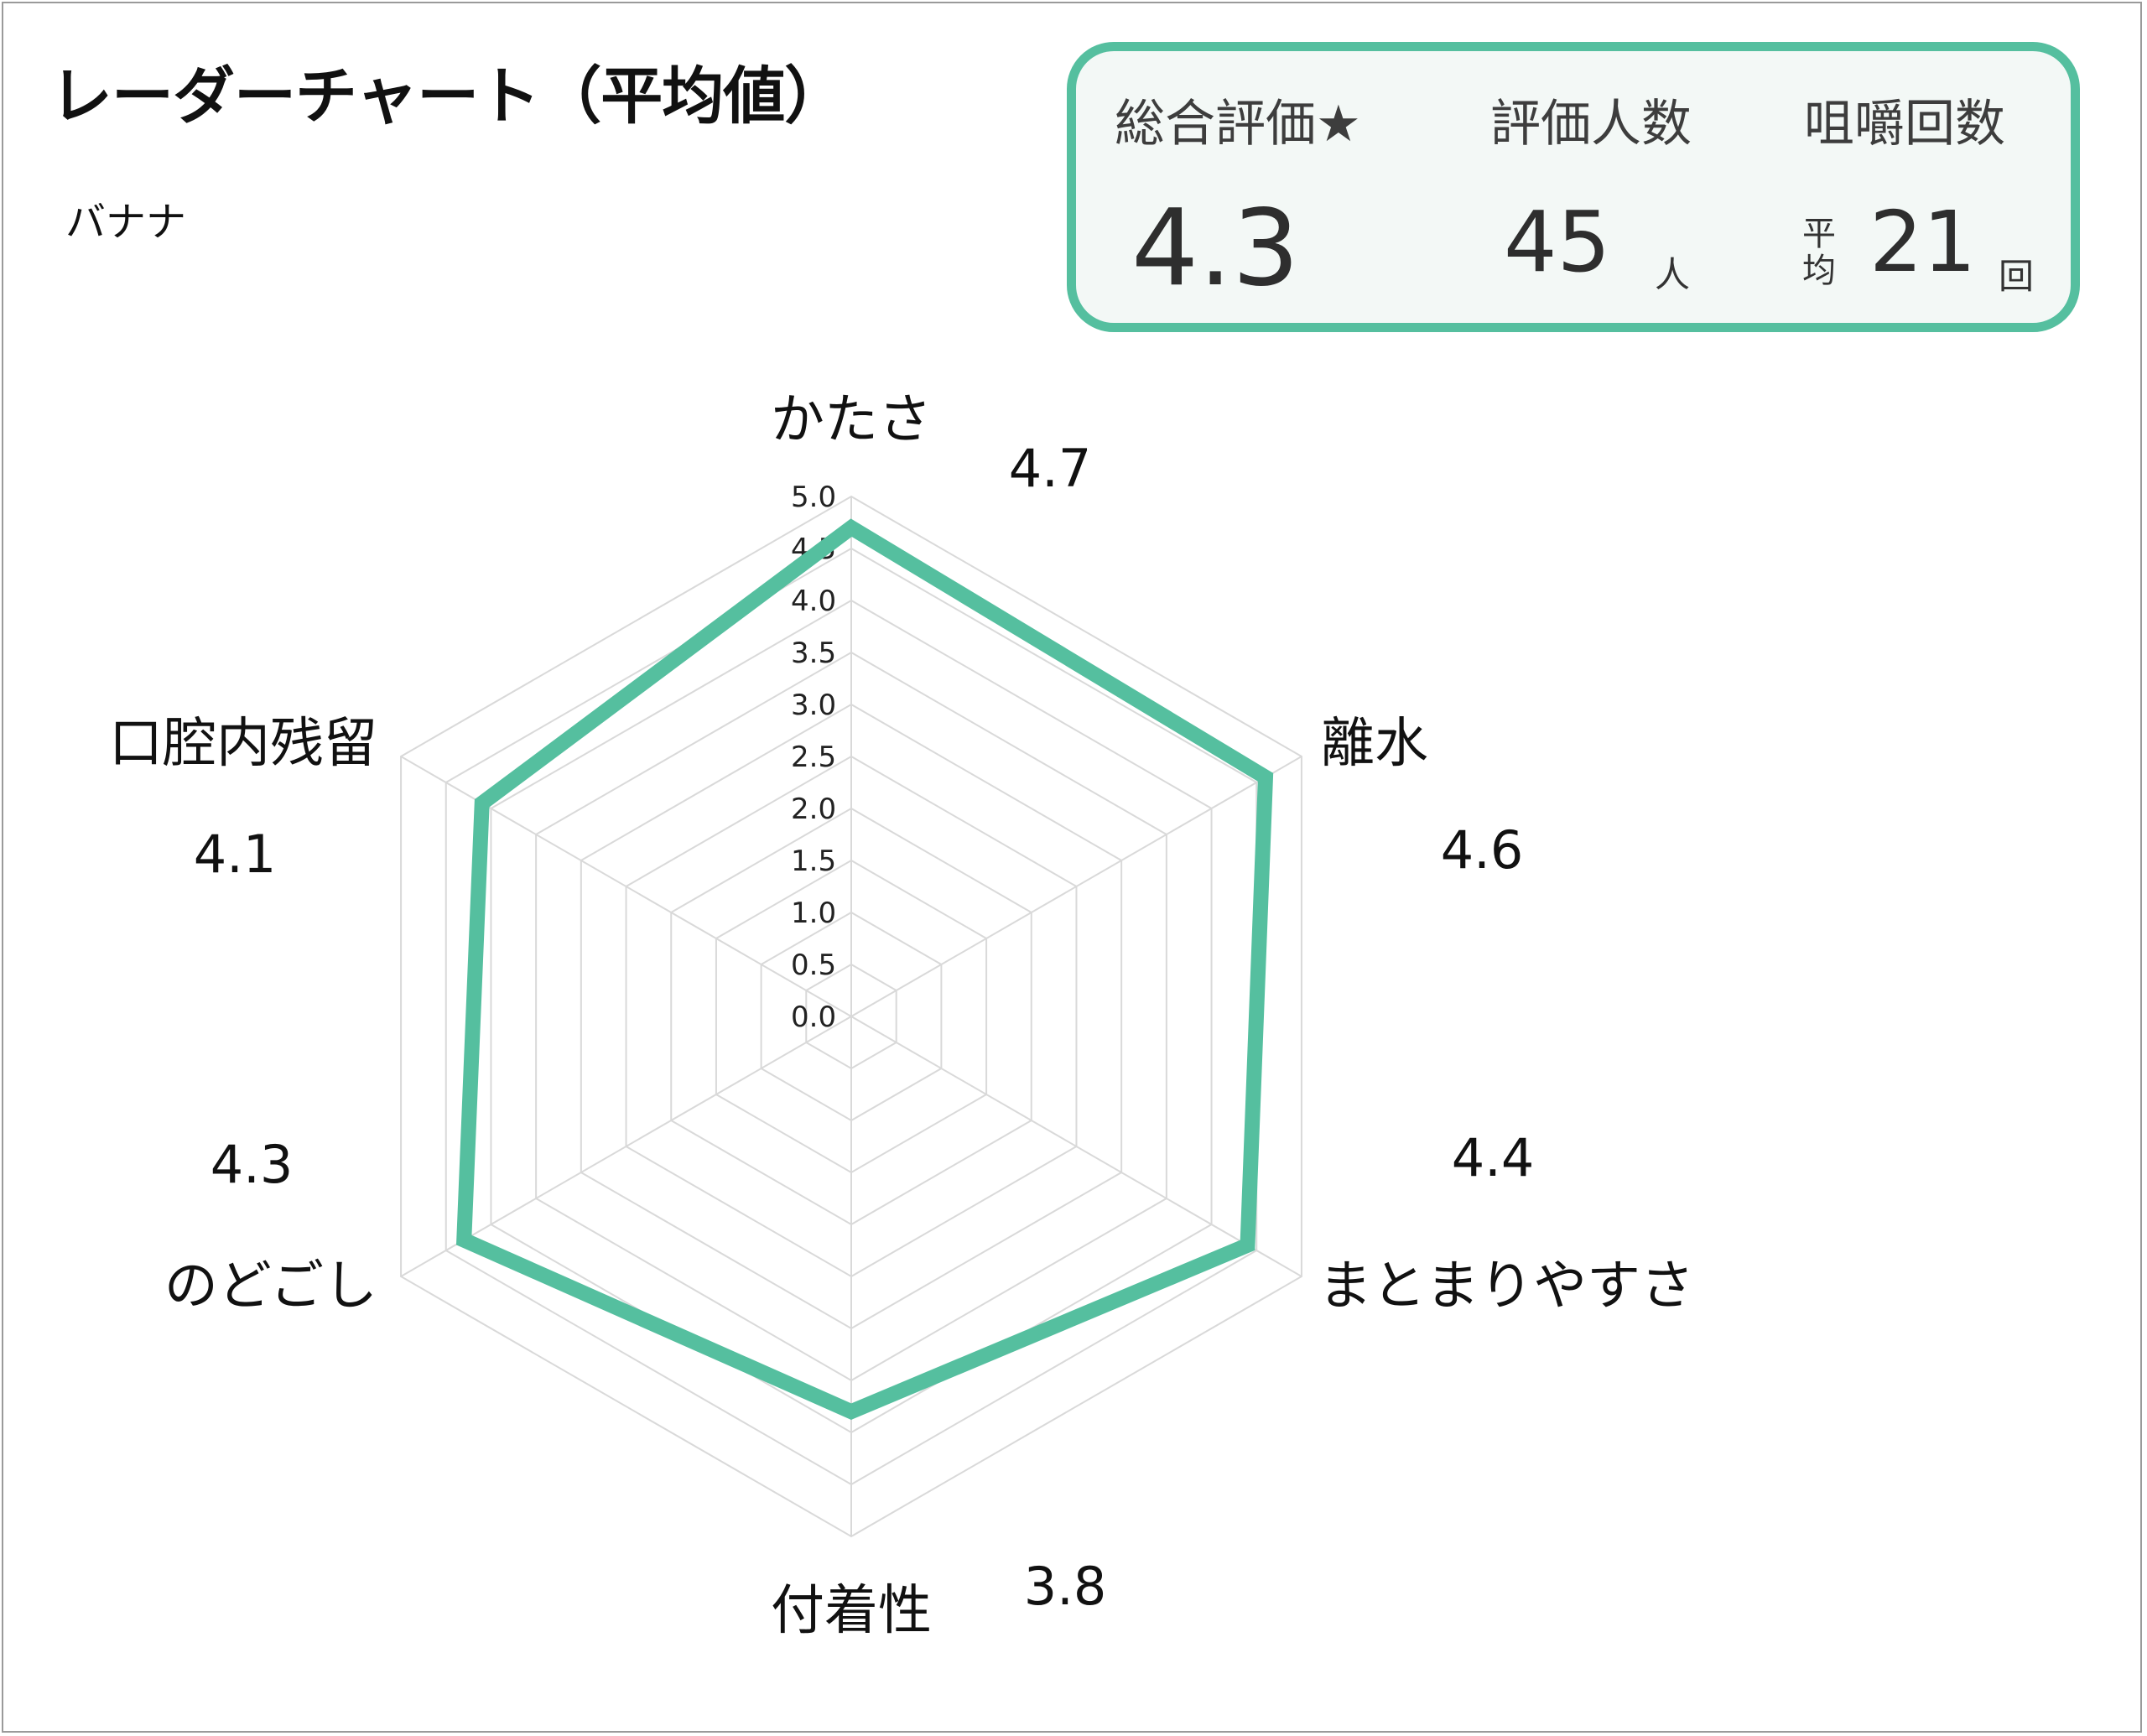 This screenshot has width=2147, height=1736. I want to click on overall-rating-label: 総合評価★, so click(1238, 124).